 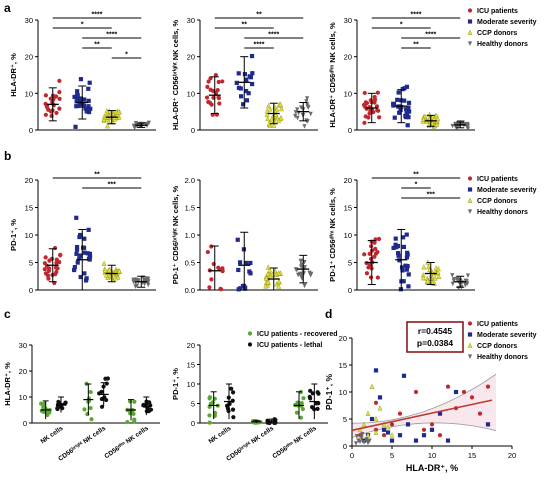 What do you see at coordinates (348, 57) in the screenshot?
I see `y-tick-label: 20` at bounding box center [348, 57].